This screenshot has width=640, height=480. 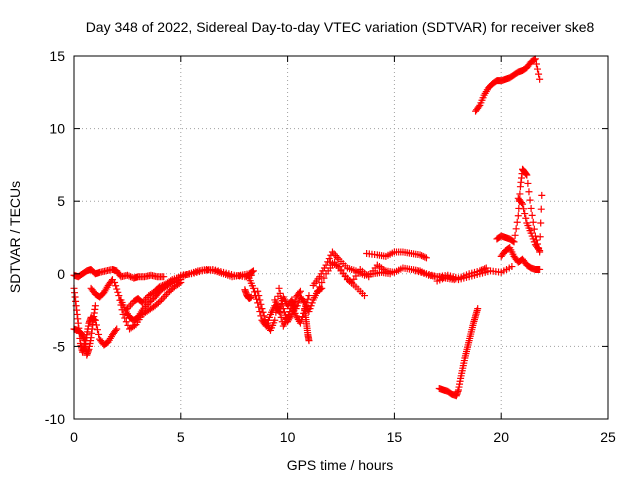 I want to click on y-tick-label: 15, so click(x=57, y=56).